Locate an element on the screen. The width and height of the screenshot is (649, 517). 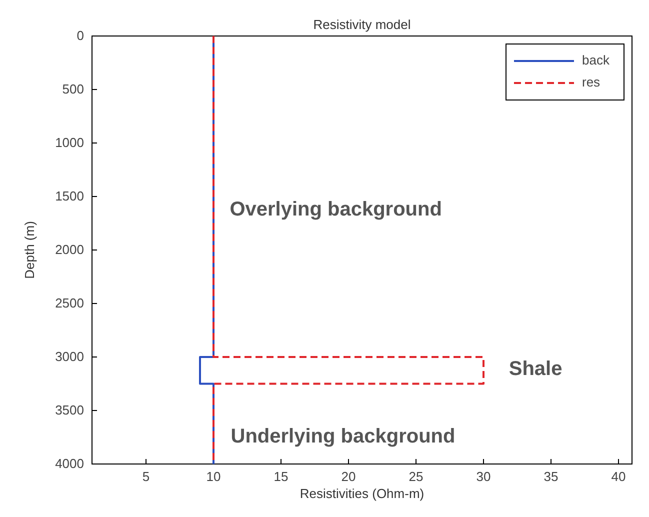
y-tick-label: 1500 is located at coordinates (69, 196).